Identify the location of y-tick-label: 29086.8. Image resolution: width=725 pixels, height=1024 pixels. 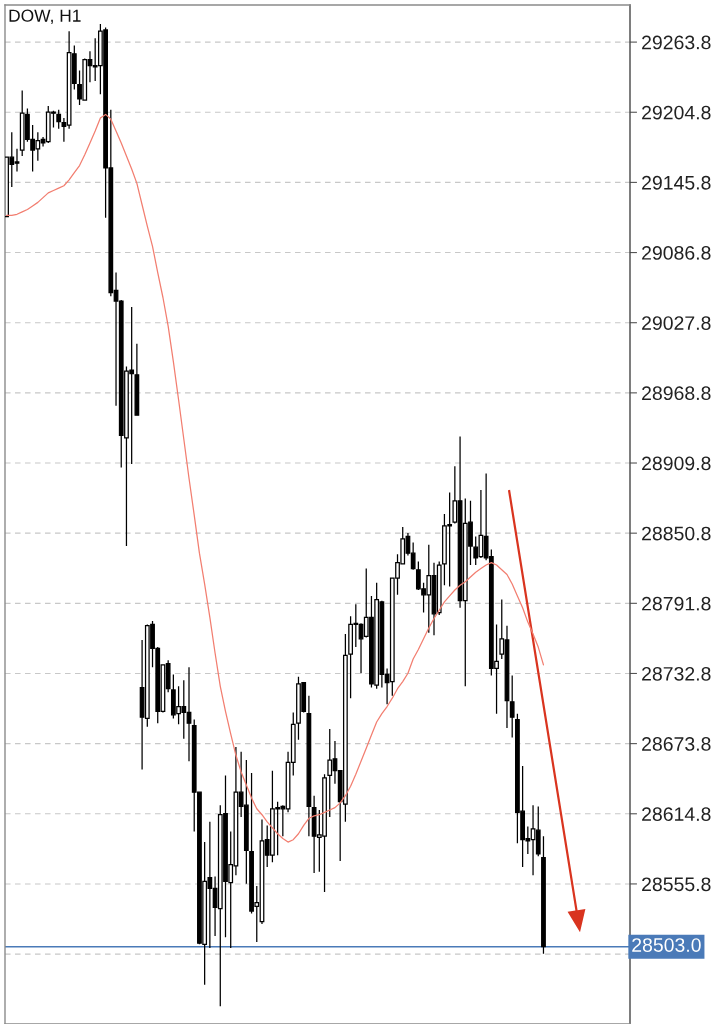
(676, 253).